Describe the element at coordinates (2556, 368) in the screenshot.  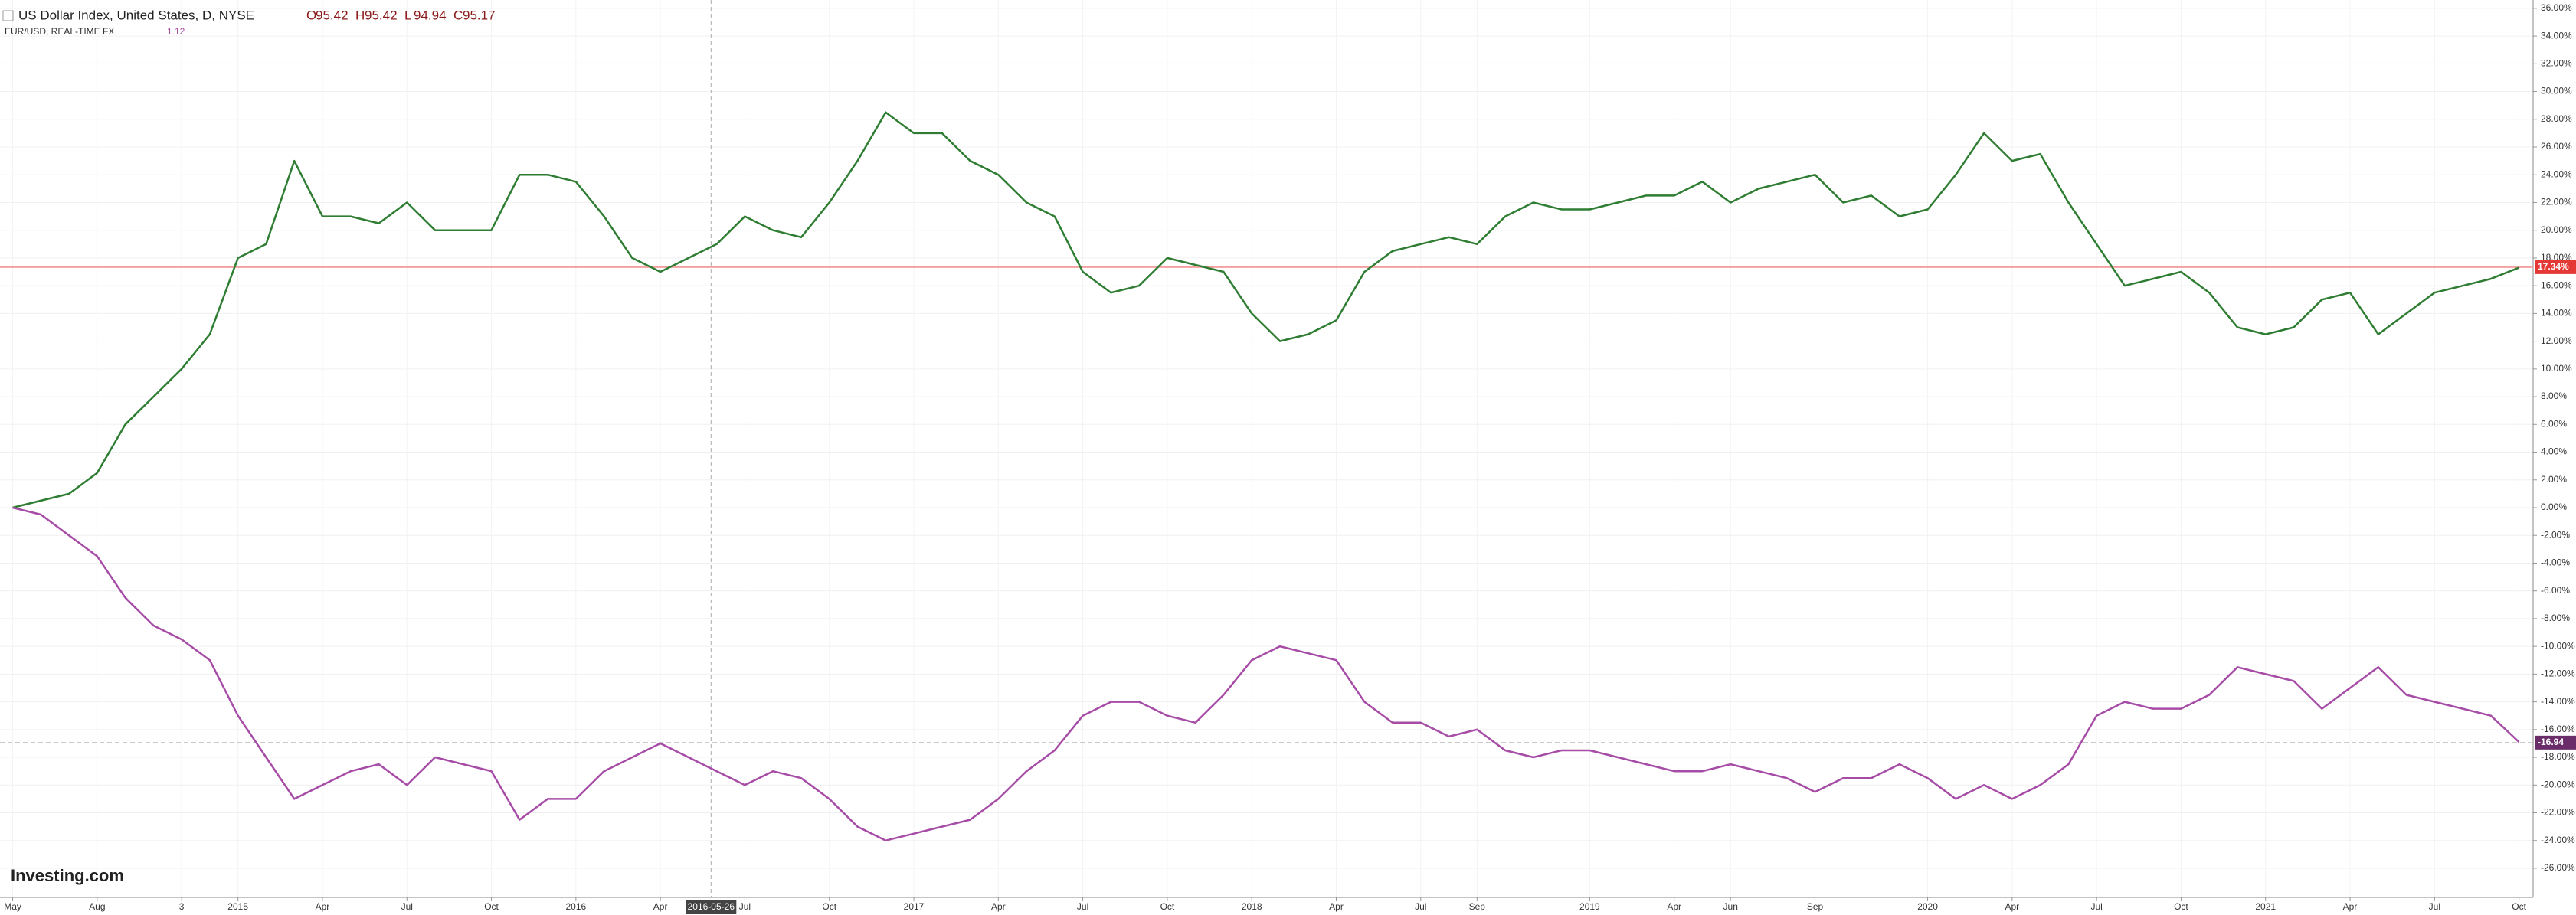
I see `y-tick-label: 10.00%` at that location.